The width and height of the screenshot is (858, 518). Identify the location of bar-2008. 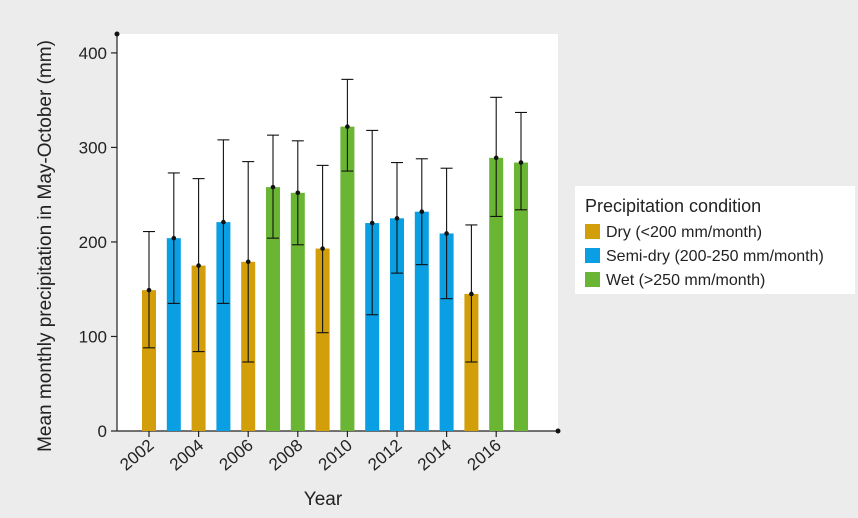
(297, 311).